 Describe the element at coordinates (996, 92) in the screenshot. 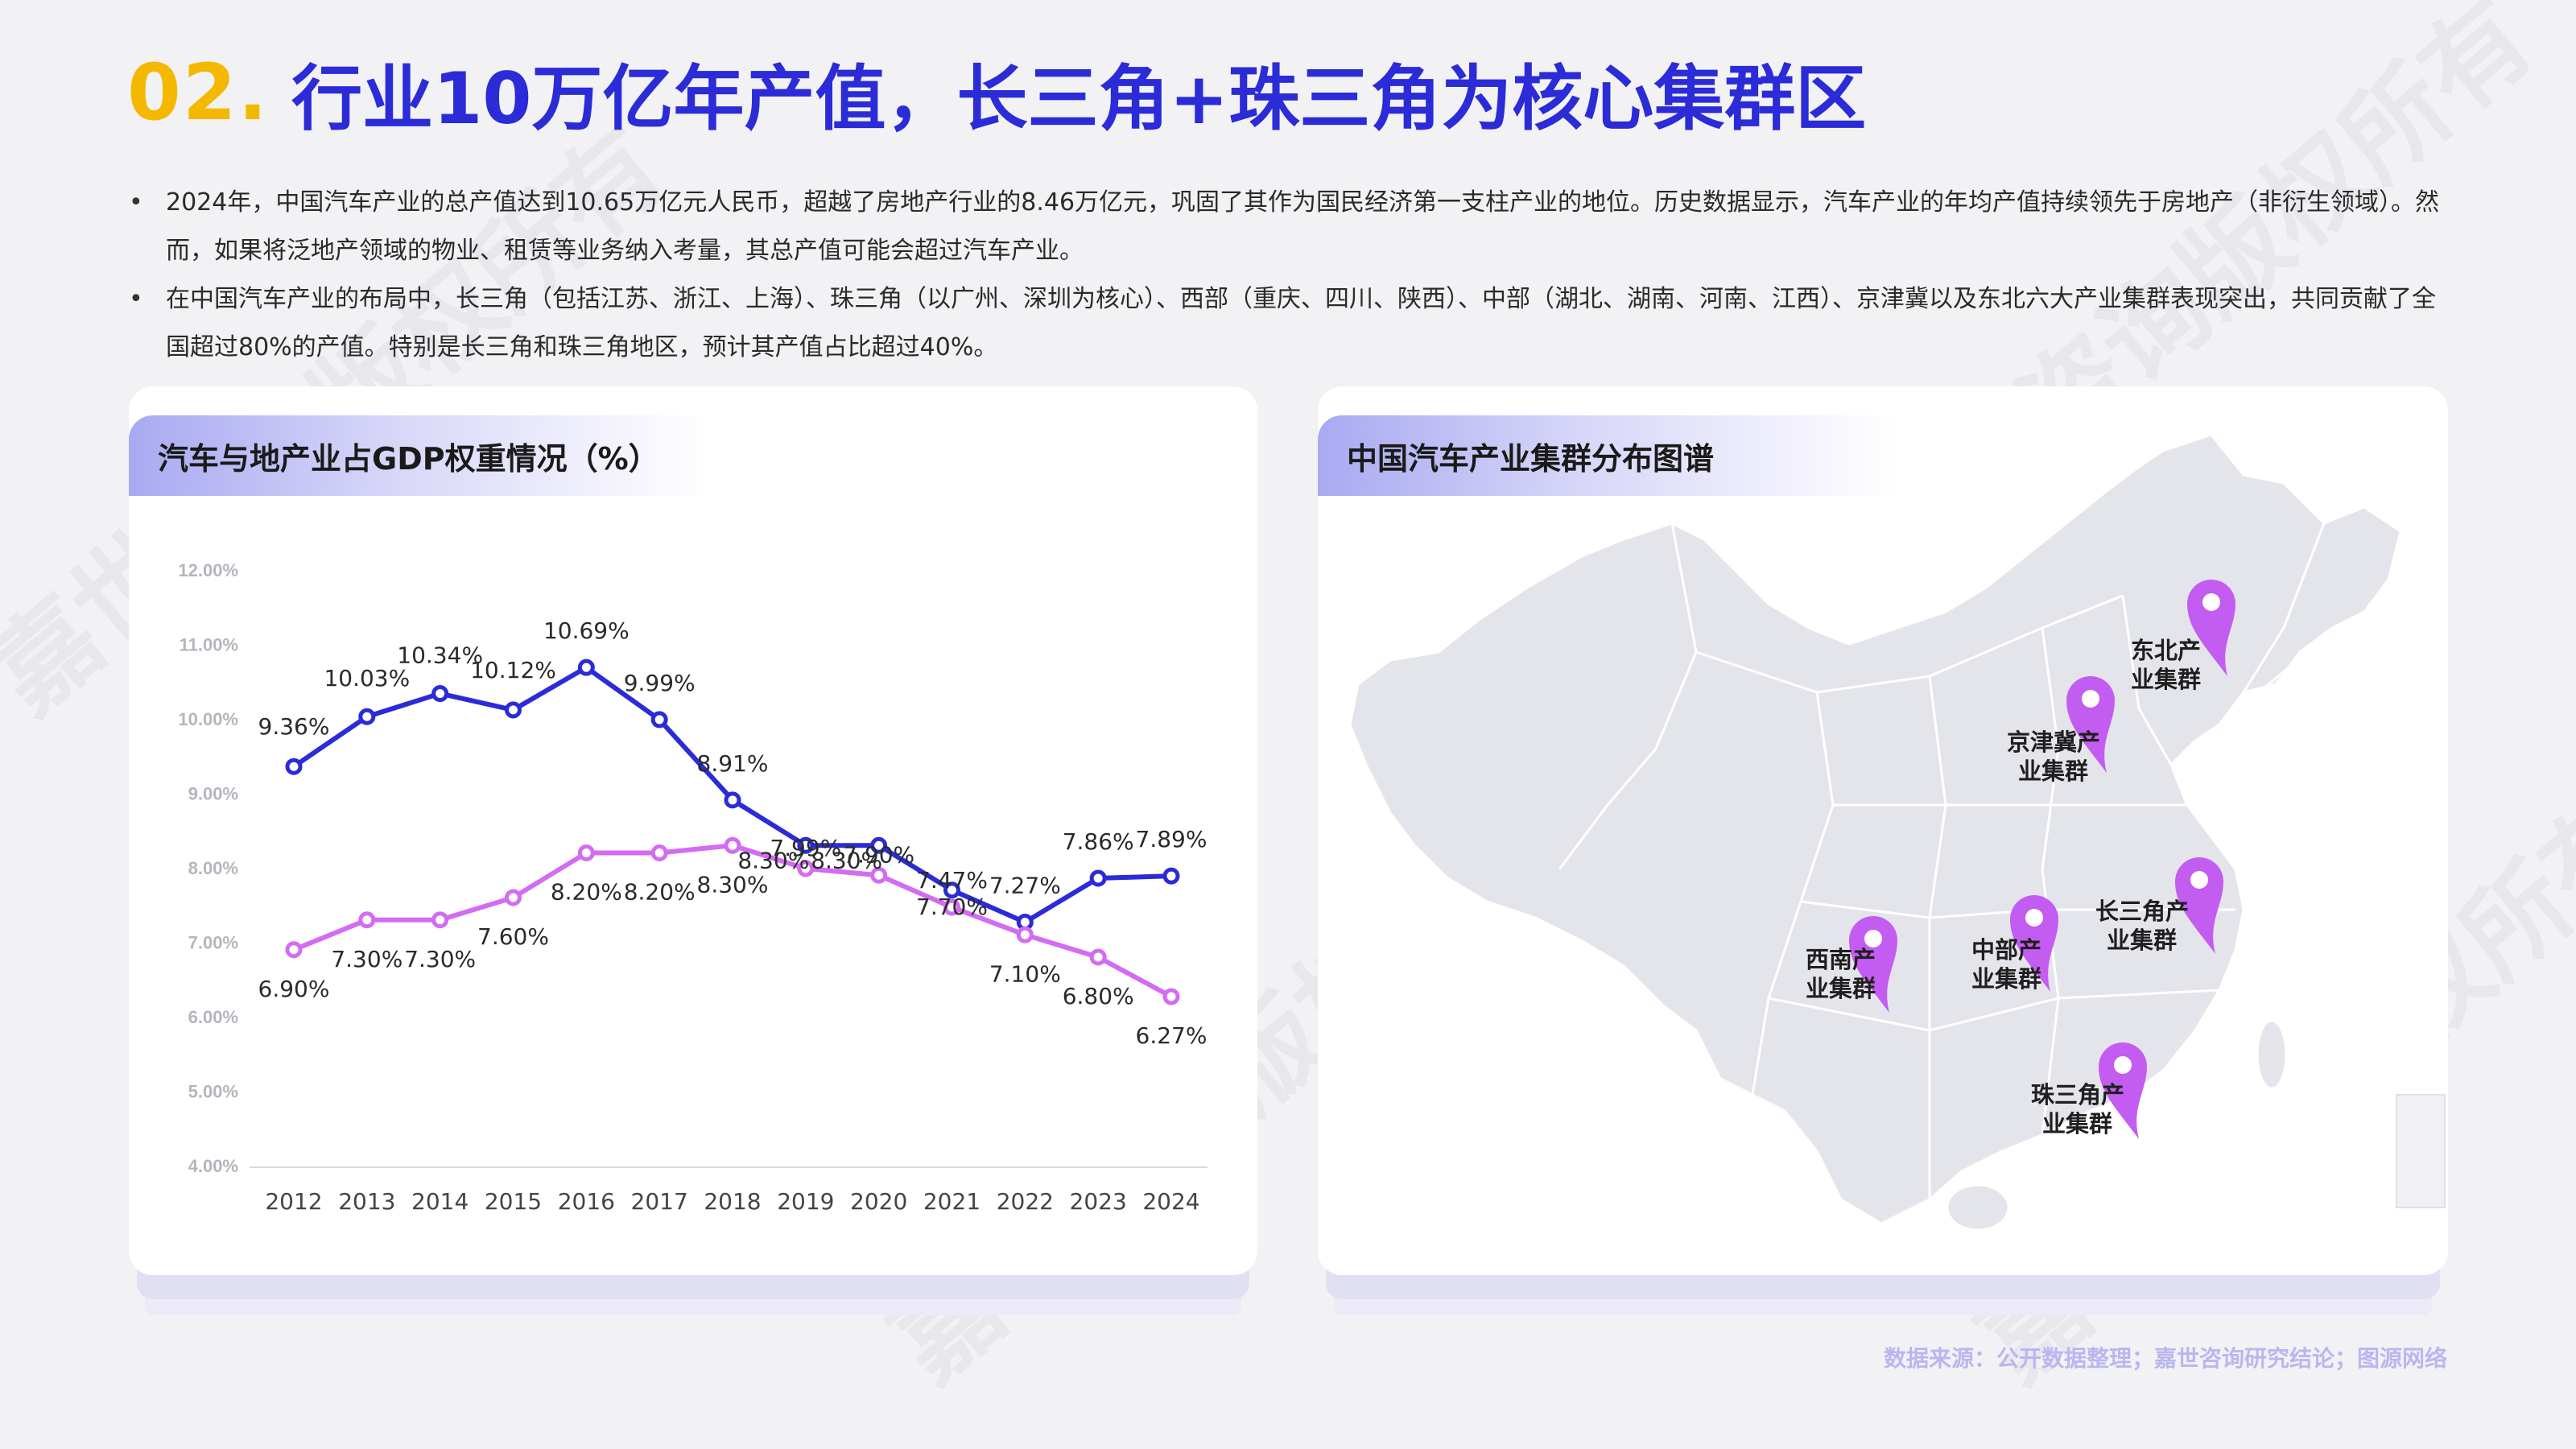

I see `page-title: 02. 行业10万亿年产值，长三角+珠三角为核心集群区` at that location.